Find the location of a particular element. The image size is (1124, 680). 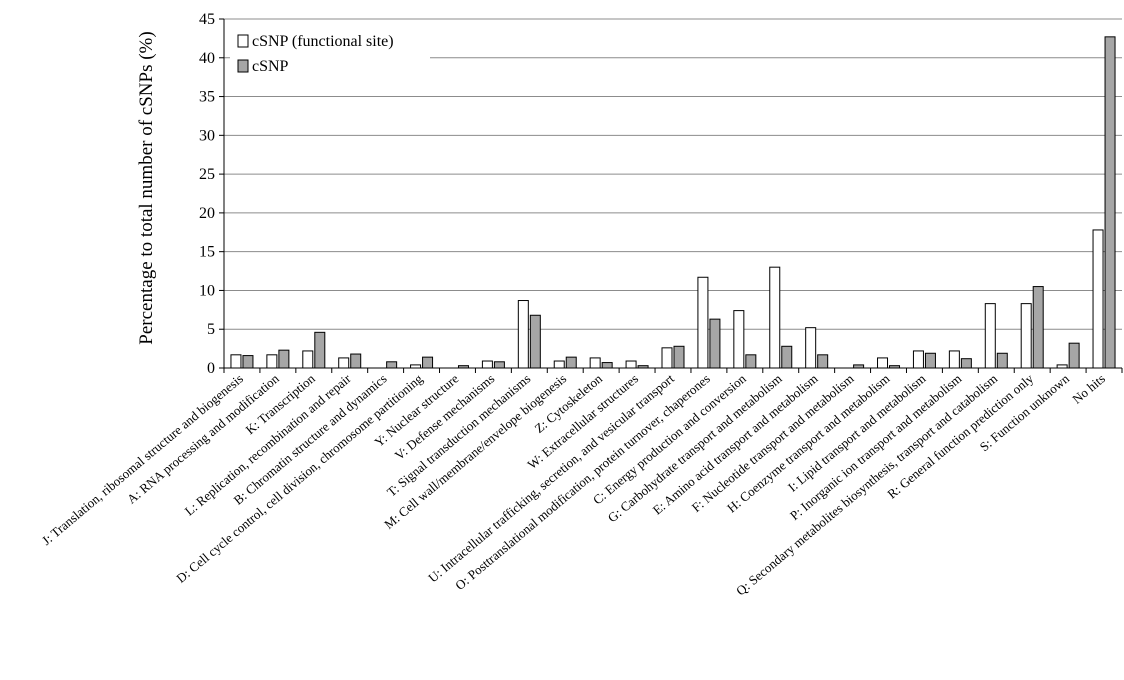

y-tick-label: 35 is located at coordinates (207, 97).